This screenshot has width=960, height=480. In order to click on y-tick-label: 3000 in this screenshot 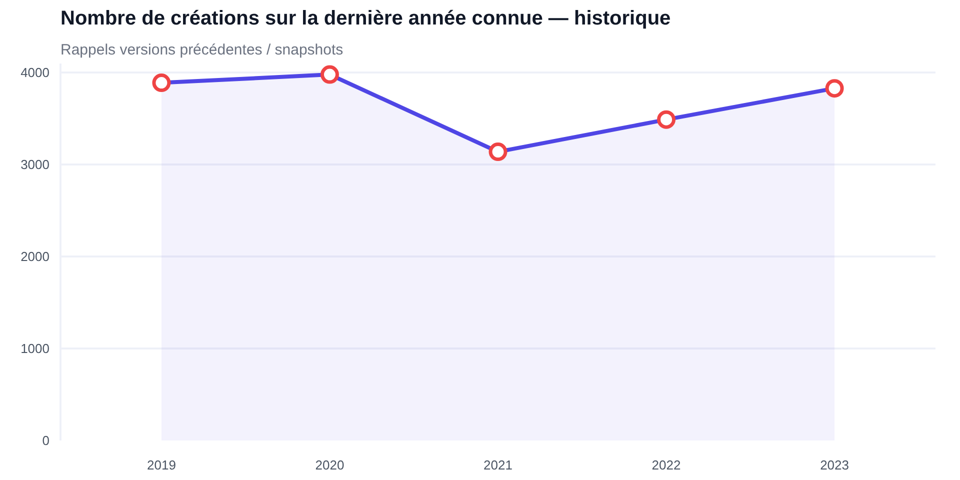, I will do `click(35, 164)`.